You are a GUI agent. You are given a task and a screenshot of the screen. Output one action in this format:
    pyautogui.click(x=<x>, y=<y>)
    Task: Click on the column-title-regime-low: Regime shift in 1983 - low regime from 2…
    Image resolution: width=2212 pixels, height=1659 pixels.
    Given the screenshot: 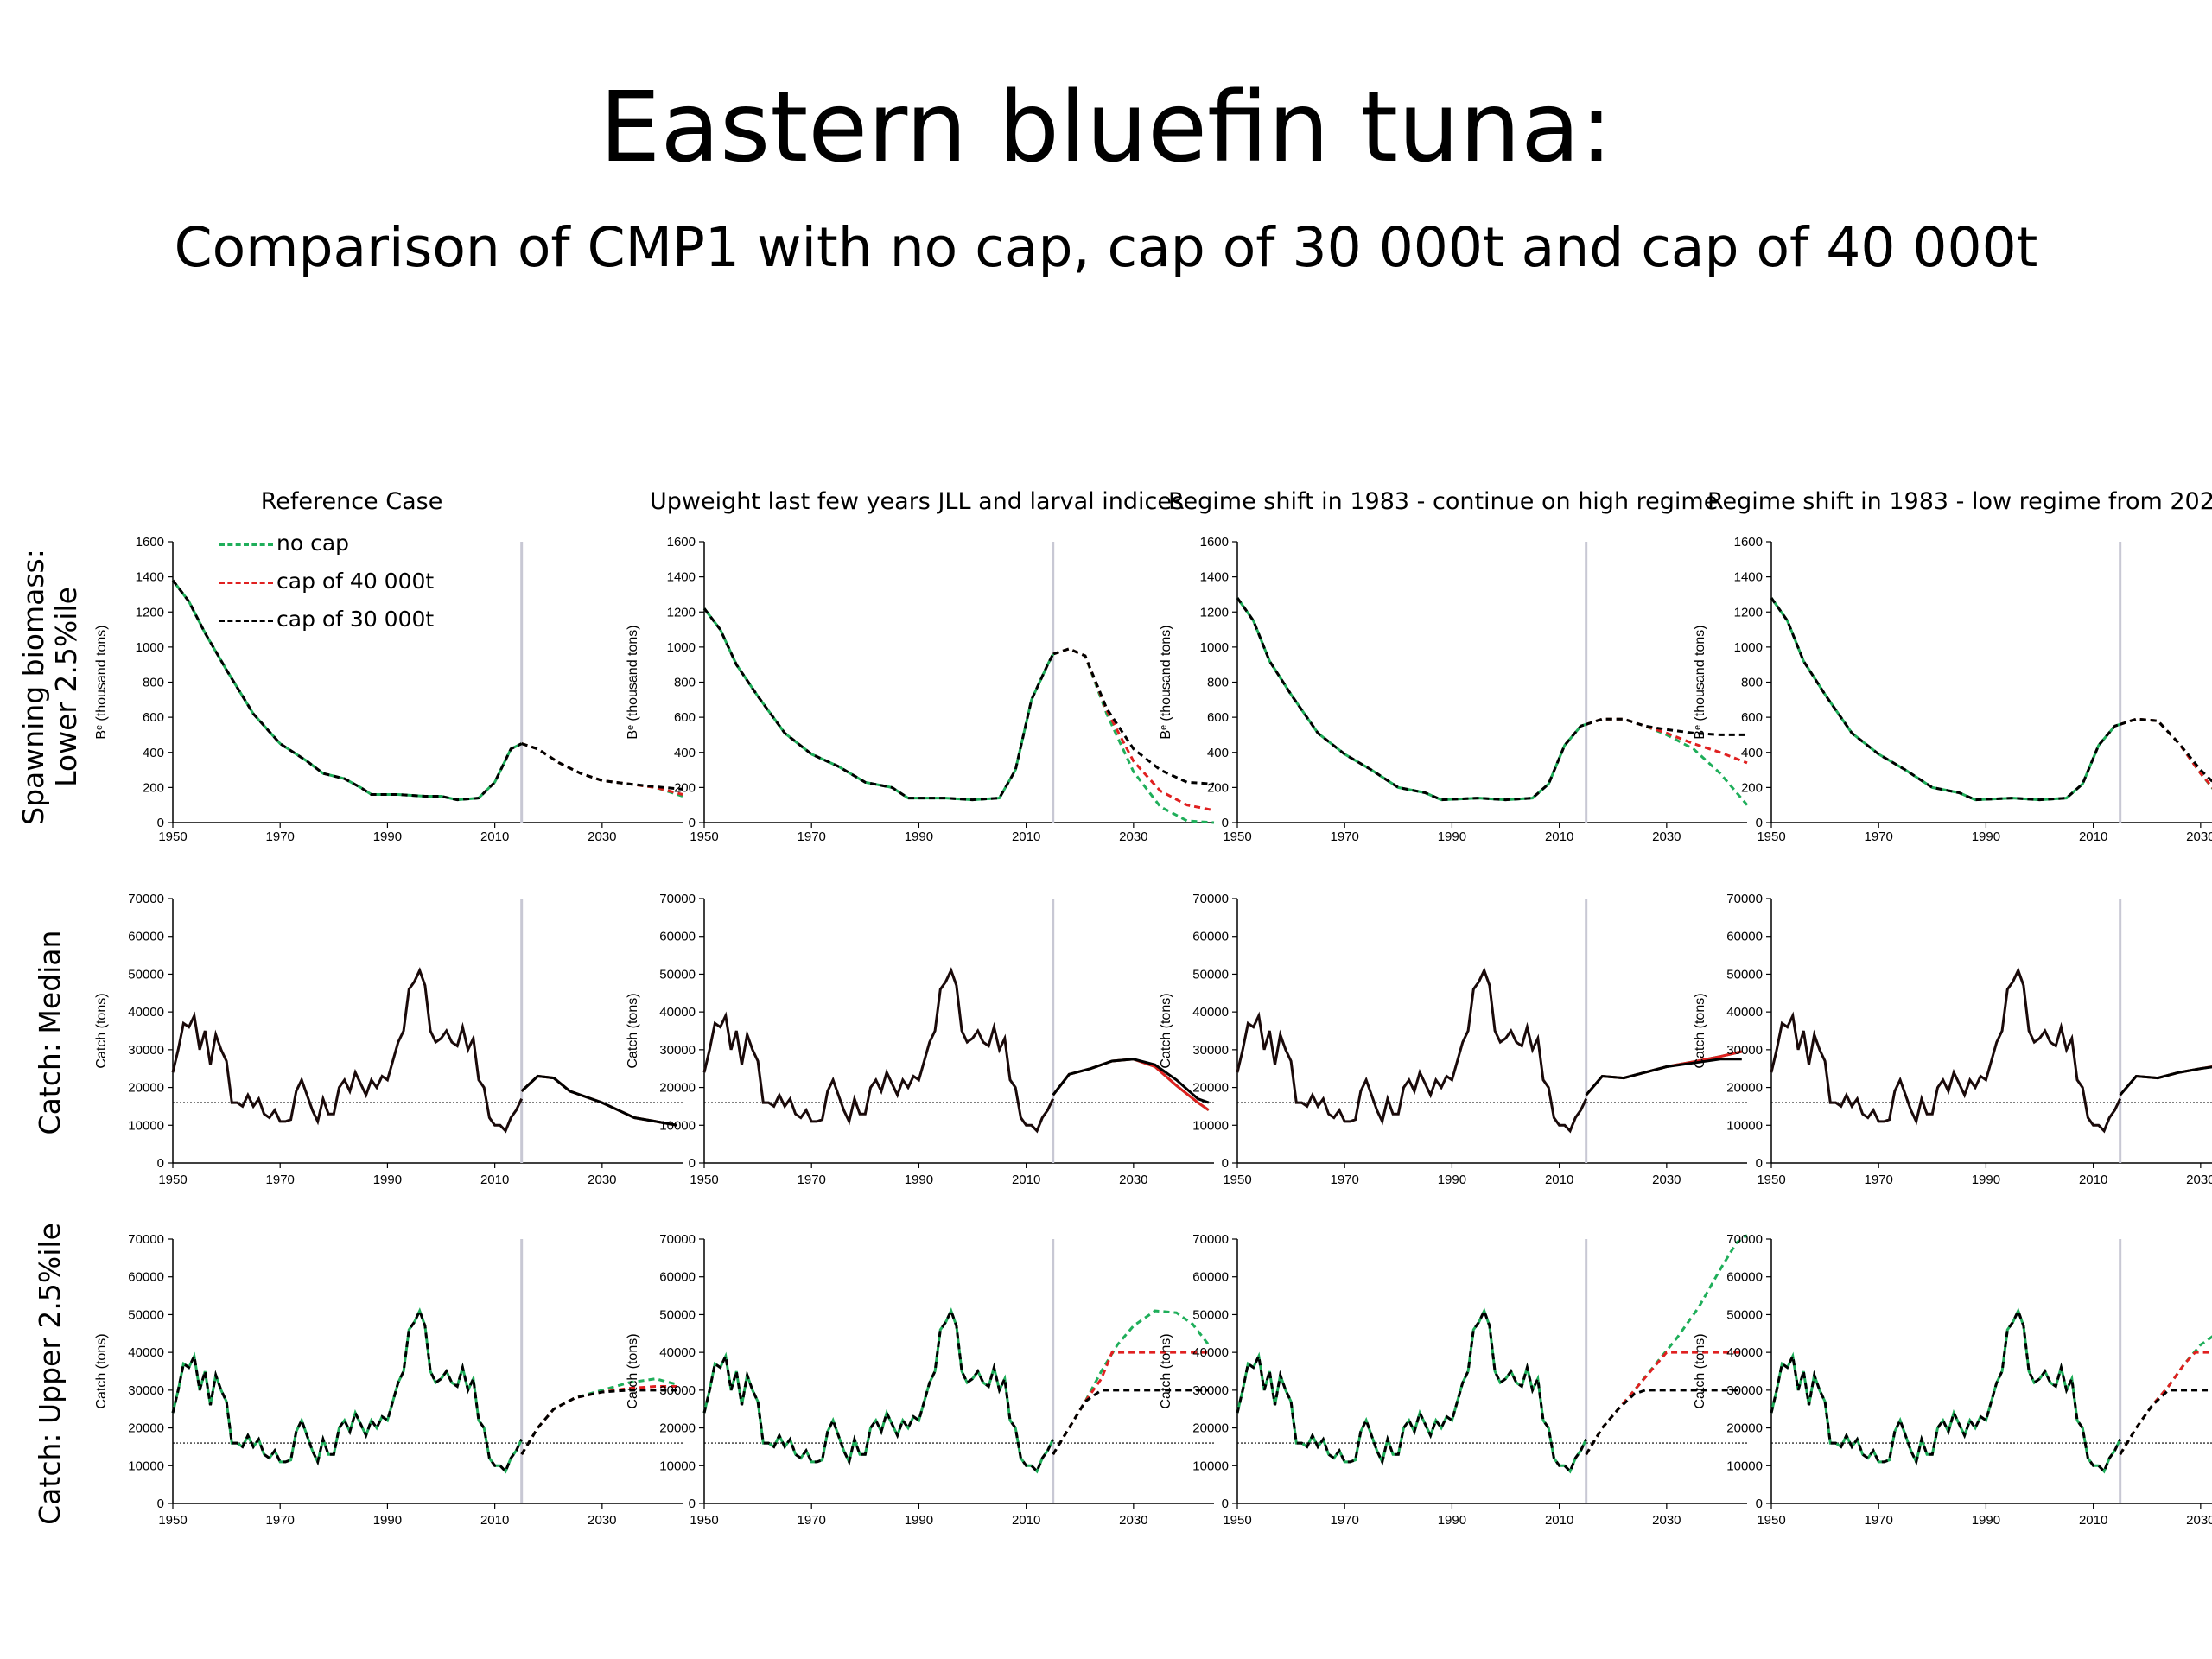 What is the action you would take?
    pyautogui.click(x=1959, y=502)
    